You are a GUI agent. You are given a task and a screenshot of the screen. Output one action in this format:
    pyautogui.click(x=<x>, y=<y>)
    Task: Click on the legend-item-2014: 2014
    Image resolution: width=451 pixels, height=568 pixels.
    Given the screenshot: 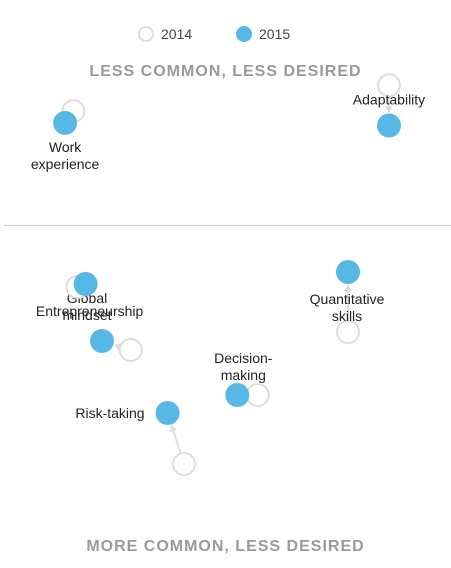 What is the action you would take?
    pyautogui.click(x=165, y=34)
    